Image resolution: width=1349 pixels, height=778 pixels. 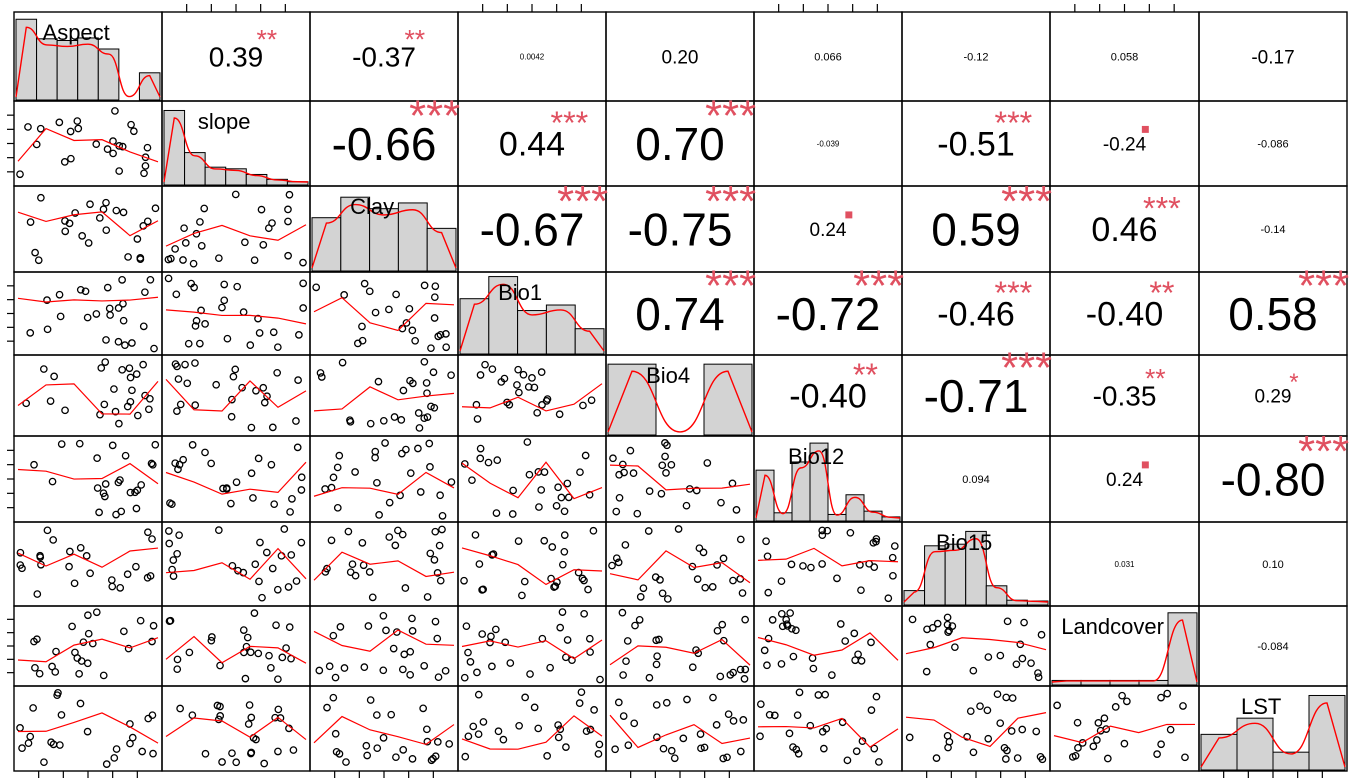 I want to click on variable-label: LST, so click(x=1261, y=706).